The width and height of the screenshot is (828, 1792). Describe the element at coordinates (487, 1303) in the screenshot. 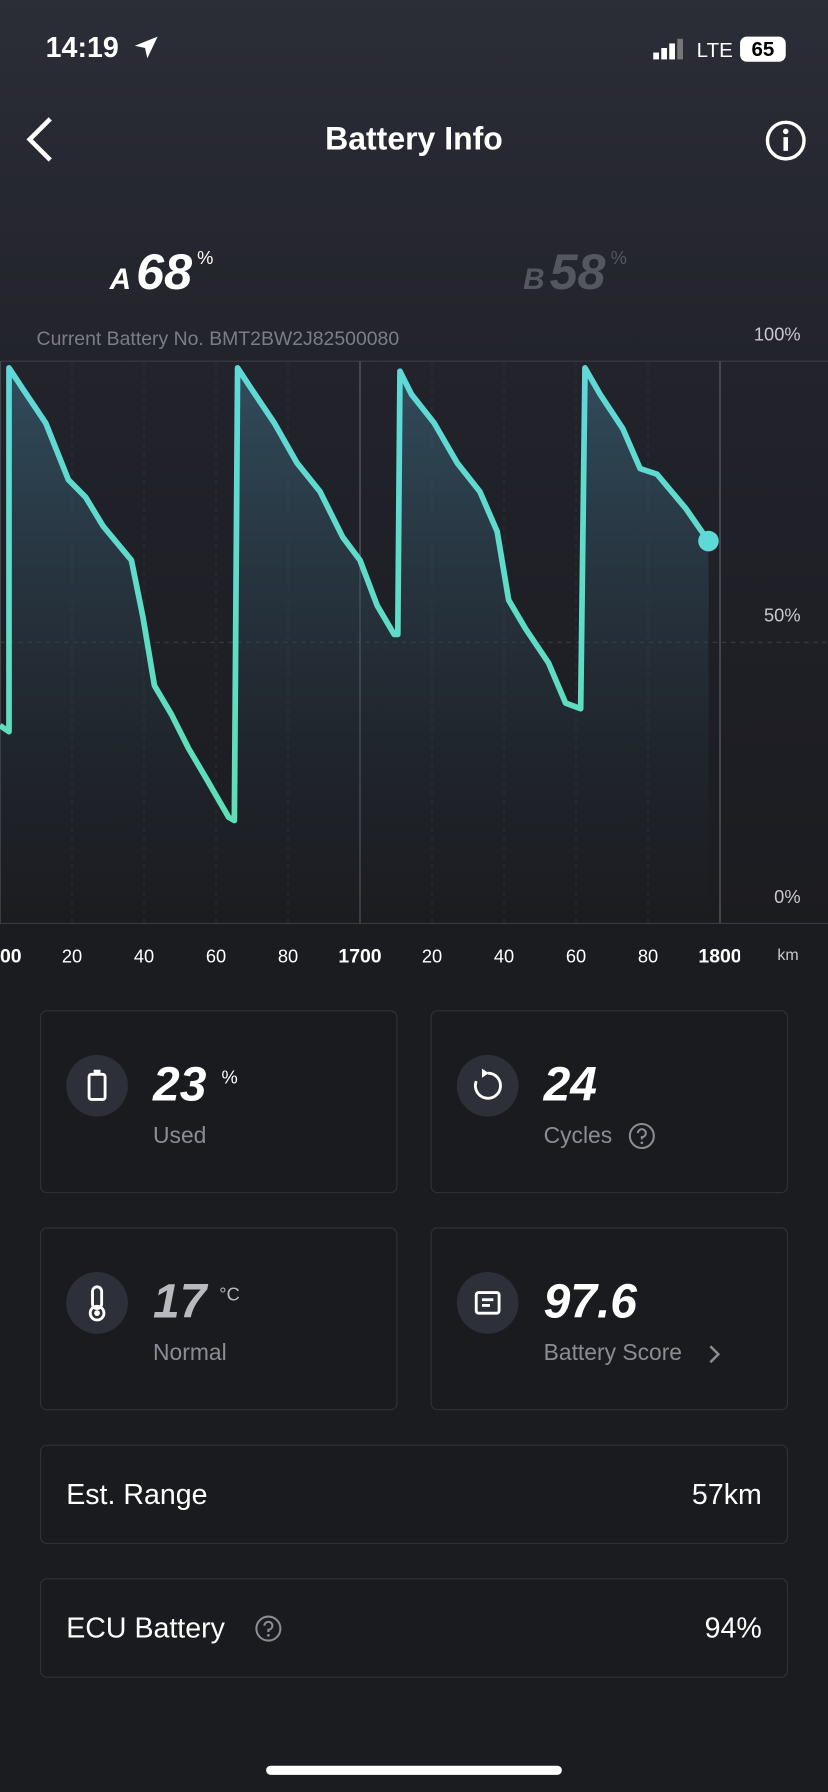

I see `score-icon` at that location.